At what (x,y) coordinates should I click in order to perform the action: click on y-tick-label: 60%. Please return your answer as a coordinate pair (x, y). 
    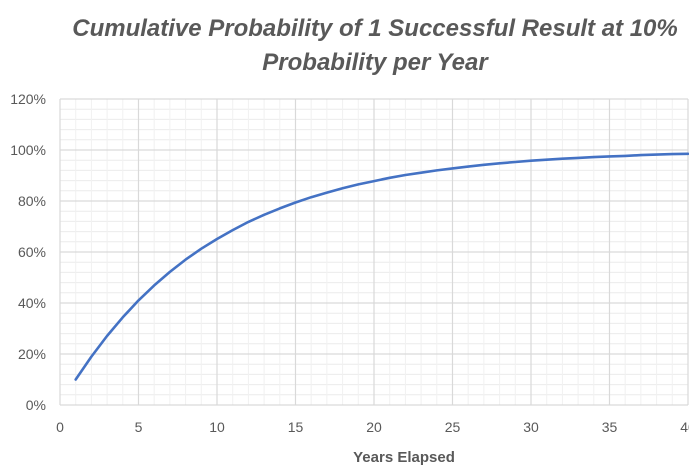
    Looking at the image, I should click on (32, 252).